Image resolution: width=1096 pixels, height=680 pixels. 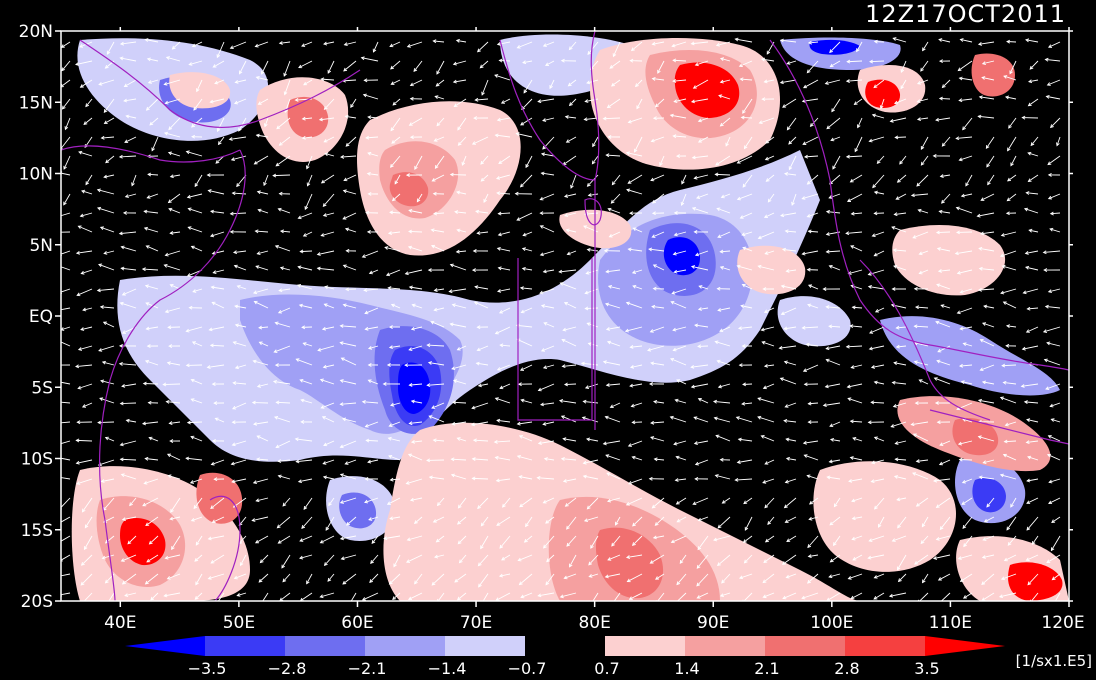 What do you see at coordinates (725, 646) in the screenshot?
I see `colorbar-segment` at bounding box center [725, 646].